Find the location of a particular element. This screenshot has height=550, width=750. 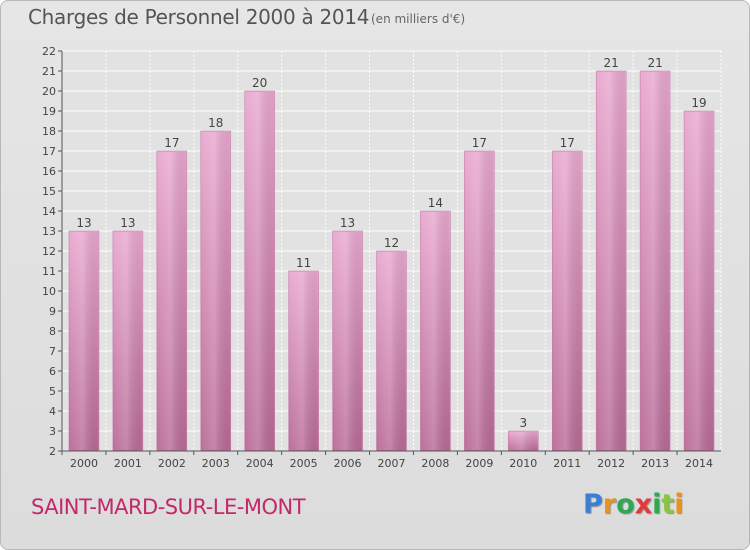

x-tick-label: 2009 is located at coordinates (479, 463).